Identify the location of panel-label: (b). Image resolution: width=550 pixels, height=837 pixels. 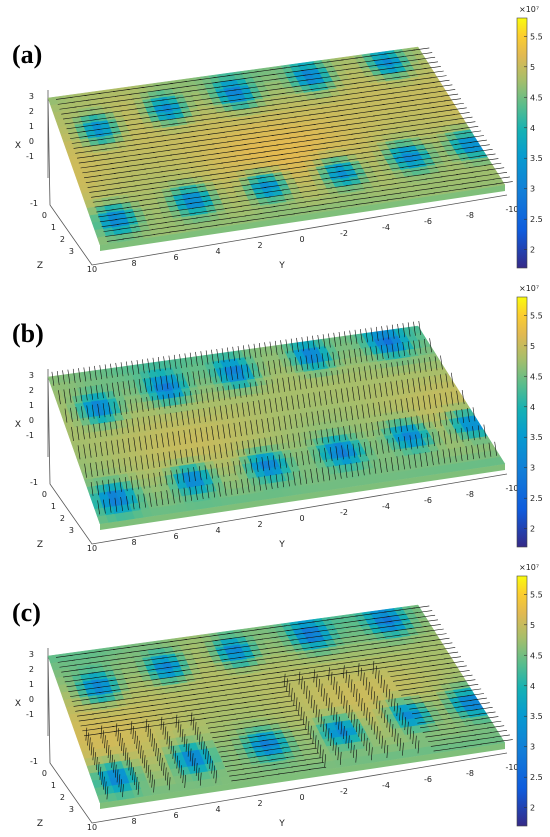
(28, 334).